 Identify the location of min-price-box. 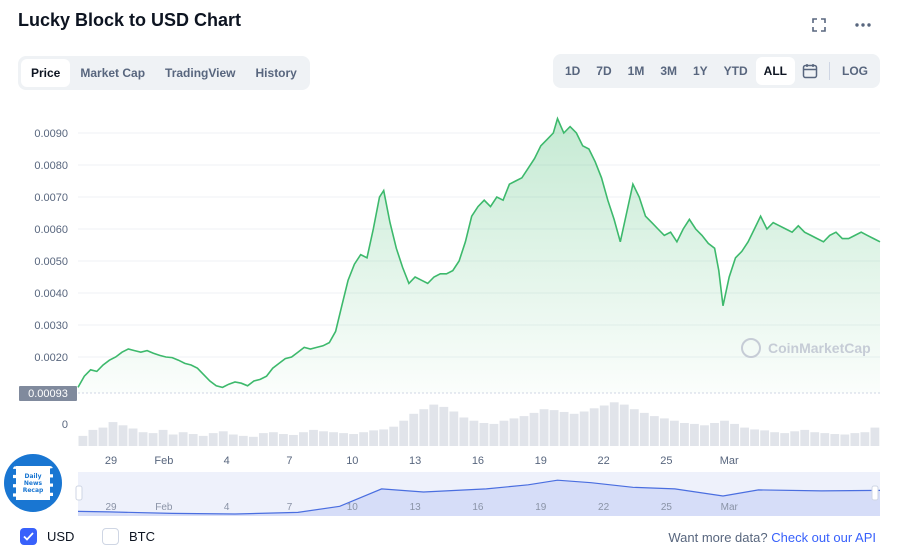
(48, 393).